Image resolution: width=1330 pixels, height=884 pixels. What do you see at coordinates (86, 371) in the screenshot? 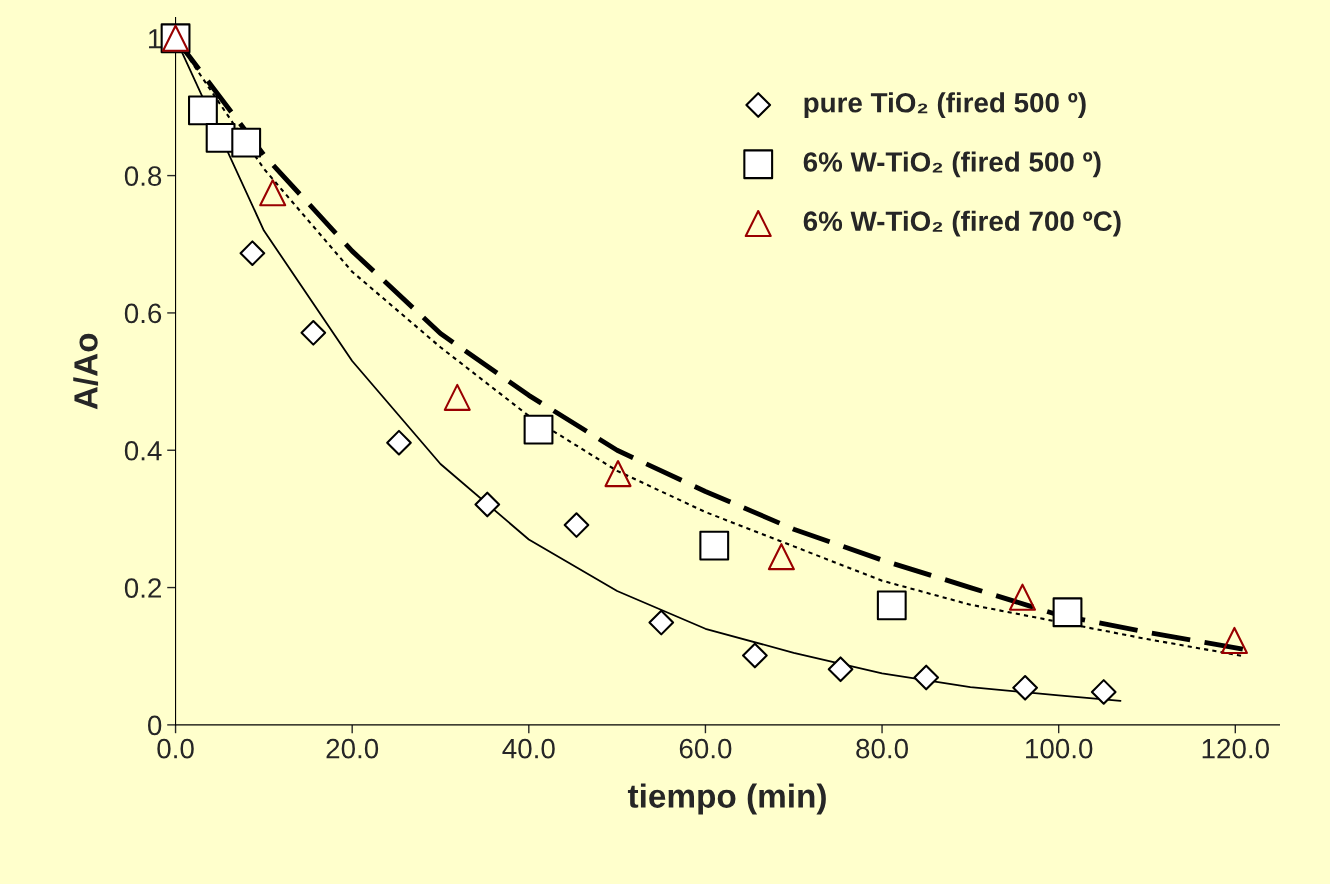
I see `y-axis-title: A/Ao` at bounding box center [86, 371].